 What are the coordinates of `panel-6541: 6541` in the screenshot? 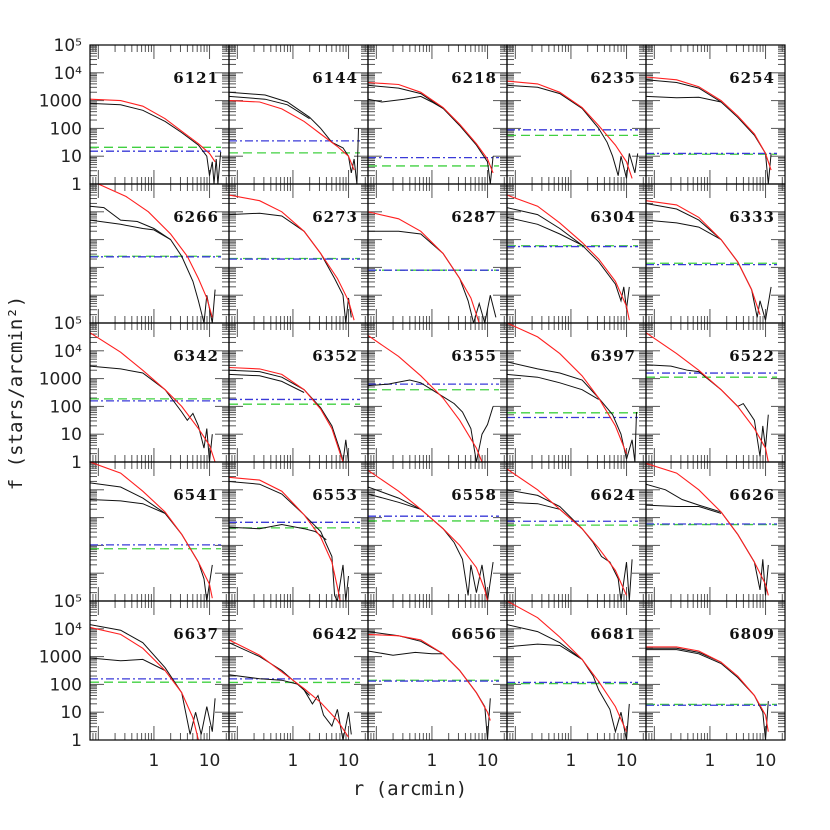 It's located at (159, 531).